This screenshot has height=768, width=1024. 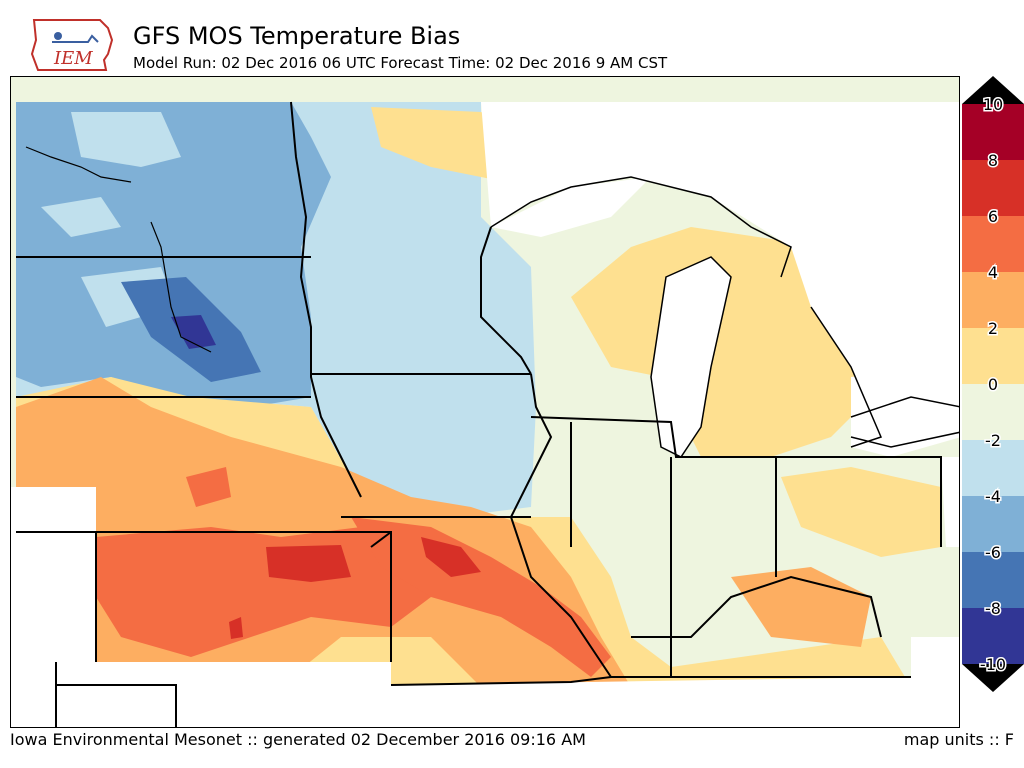 What do you see at coordinates (993, 552) in the screenshot?
I see `colorbar-label: -6` at bounding box center [993, 552].